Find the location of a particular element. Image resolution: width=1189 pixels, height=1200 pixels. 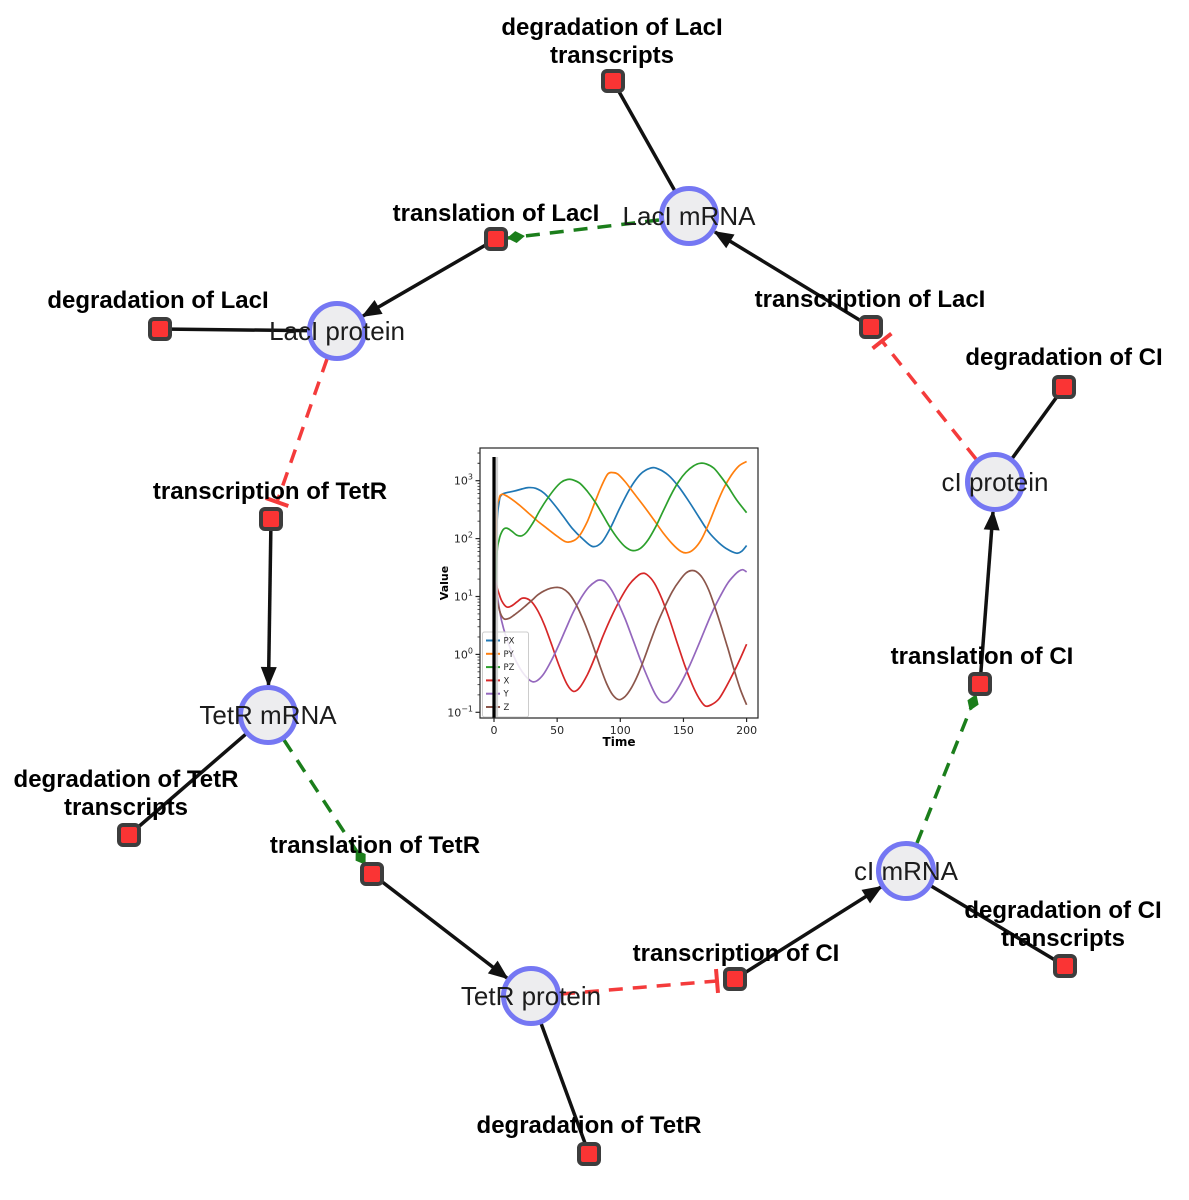

label-translation-ci: translation of CI is located at coordinates (982, 656).